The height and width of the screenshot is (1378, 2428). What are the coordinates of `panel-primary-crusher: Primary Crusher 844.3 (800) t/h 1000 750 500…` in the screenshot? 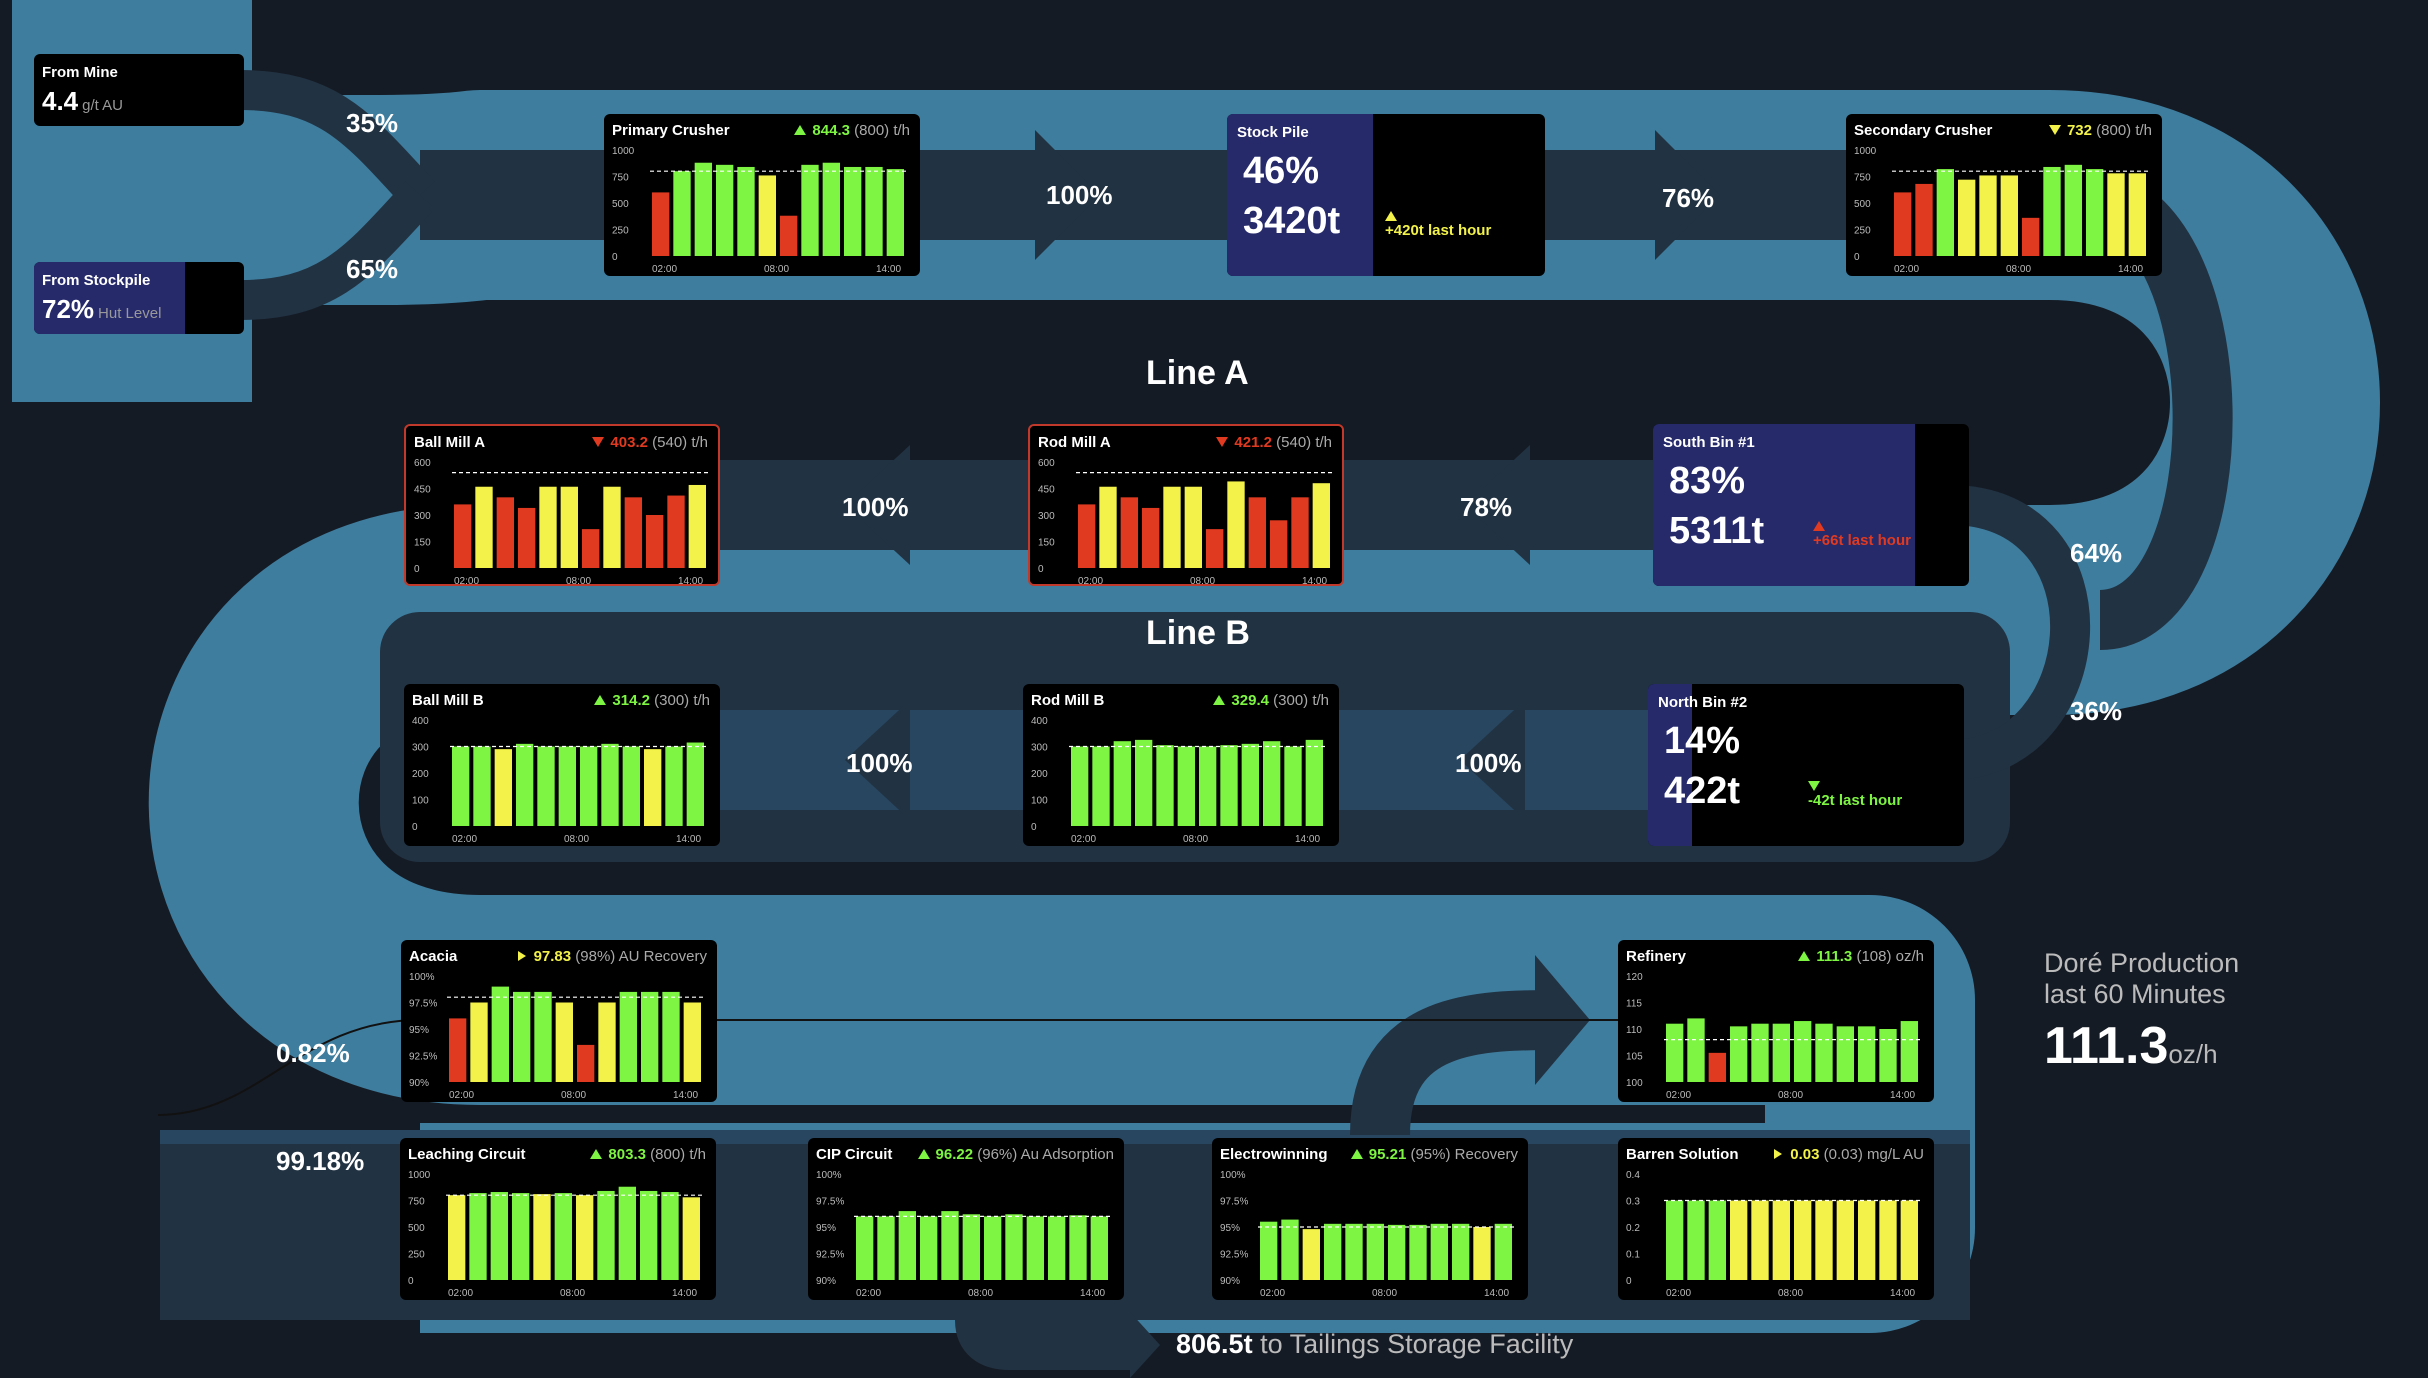 It's located at (762, 195).